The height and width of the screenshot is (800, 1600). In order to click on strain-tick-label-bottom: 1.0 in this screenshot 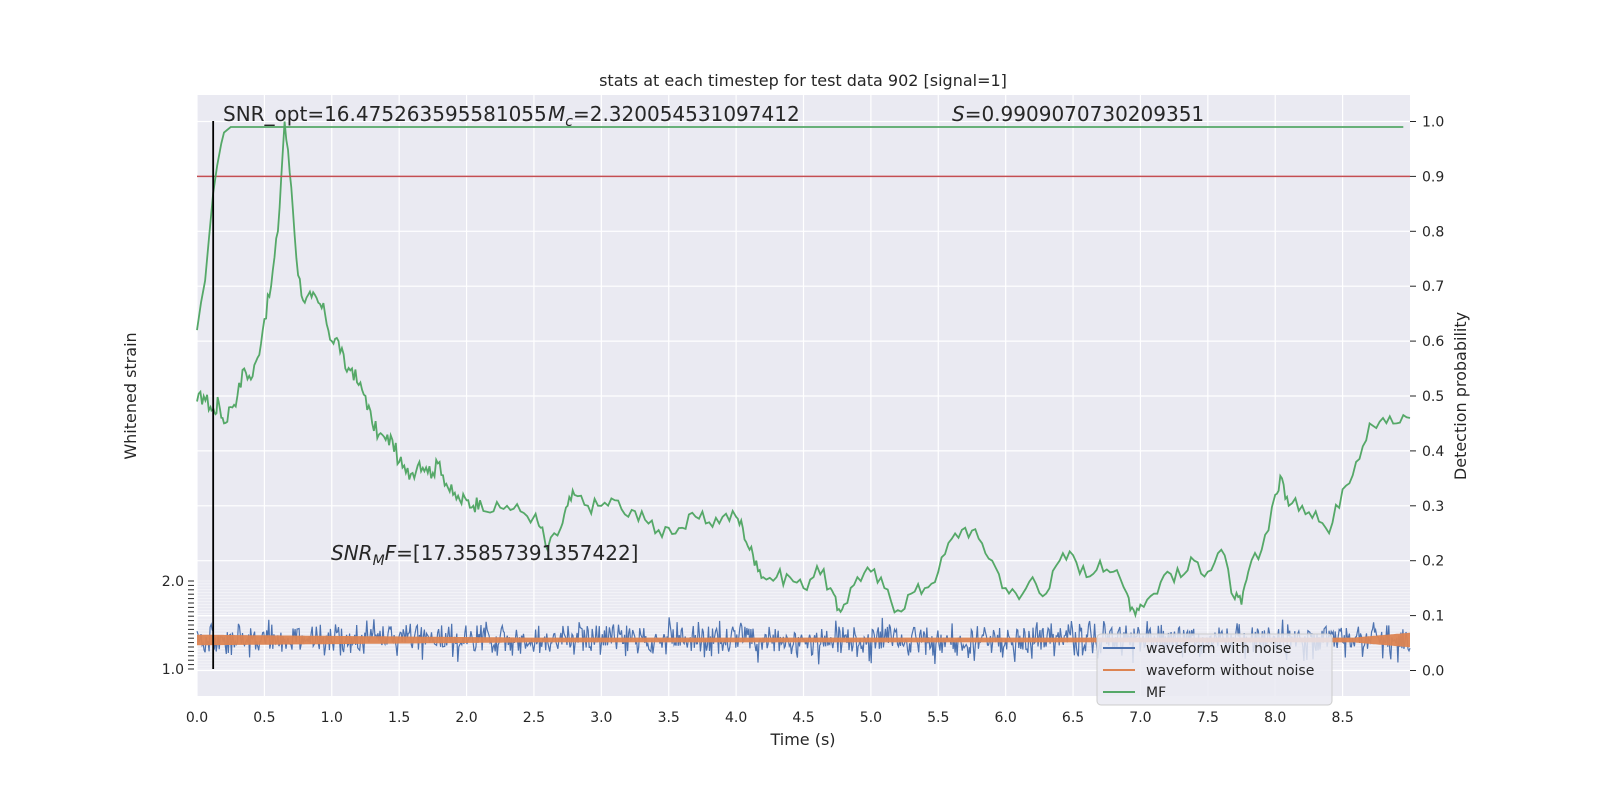, I will do `click(173, 670)`.